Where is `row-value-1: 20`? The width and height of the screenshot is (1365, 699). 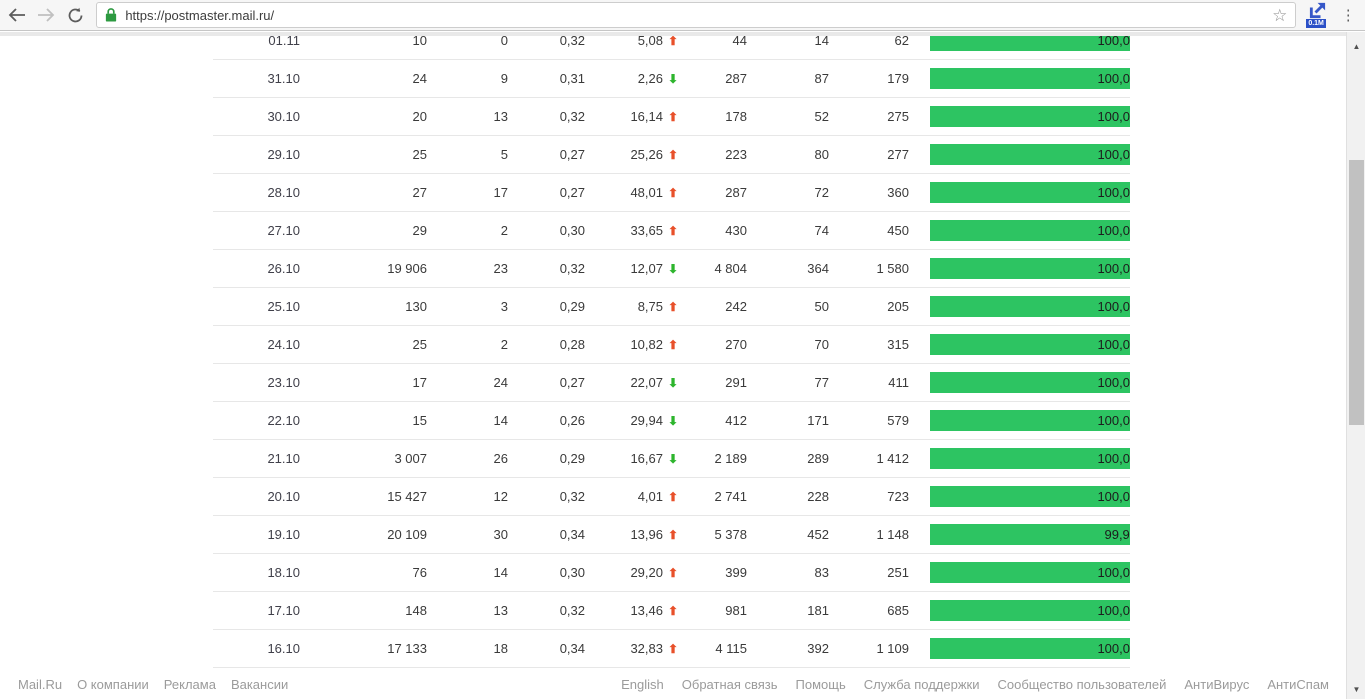 row-value-1: 20 is located at coordinates (419, 116).